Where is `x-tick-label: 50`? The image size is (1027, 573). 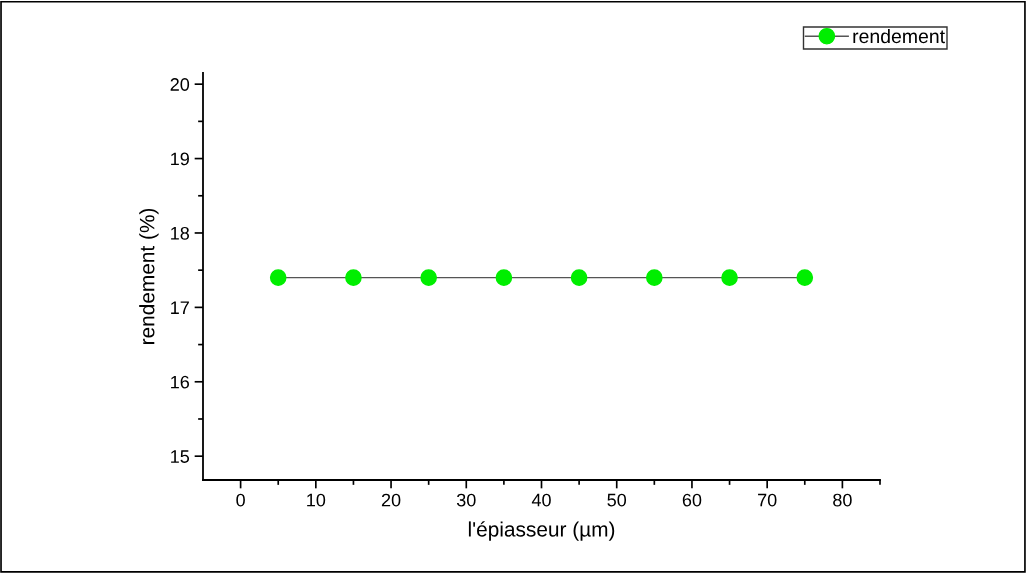 x-tick-label: 50 is located at coordinates (617, 500).